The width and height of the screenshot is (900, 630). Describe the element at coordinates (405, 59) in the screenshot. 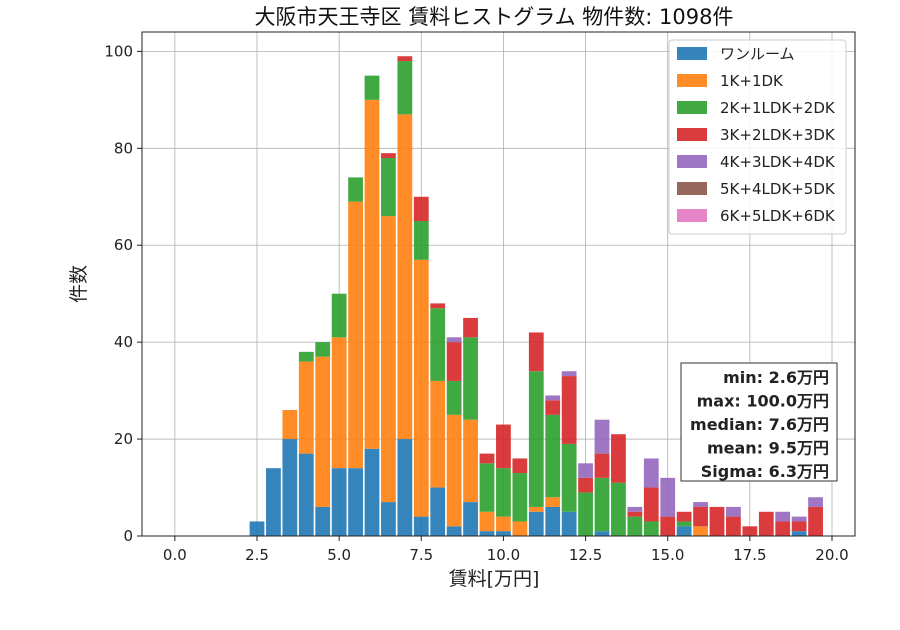

I see `bar-s3-b9` at that location.